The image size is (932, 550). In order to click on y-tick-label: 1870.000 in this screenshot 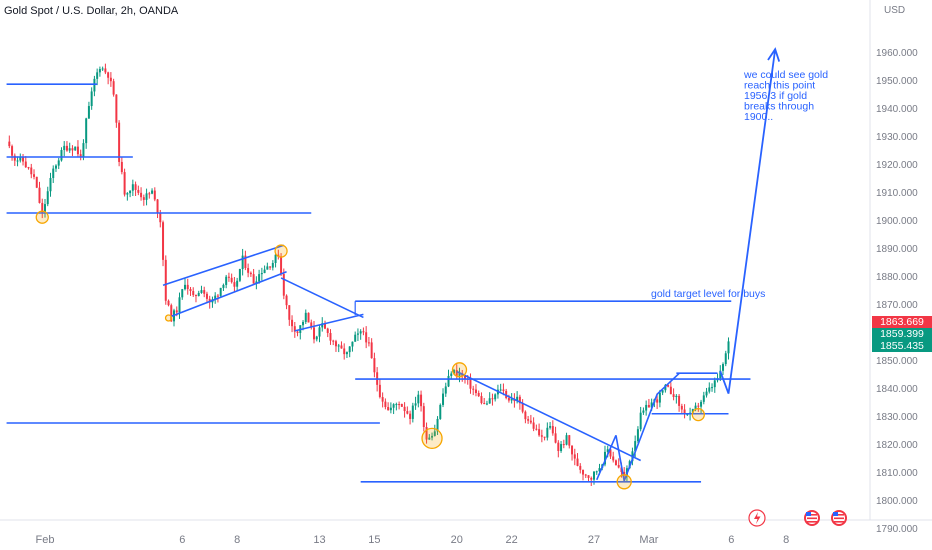, I will do `click(897, 305)`.